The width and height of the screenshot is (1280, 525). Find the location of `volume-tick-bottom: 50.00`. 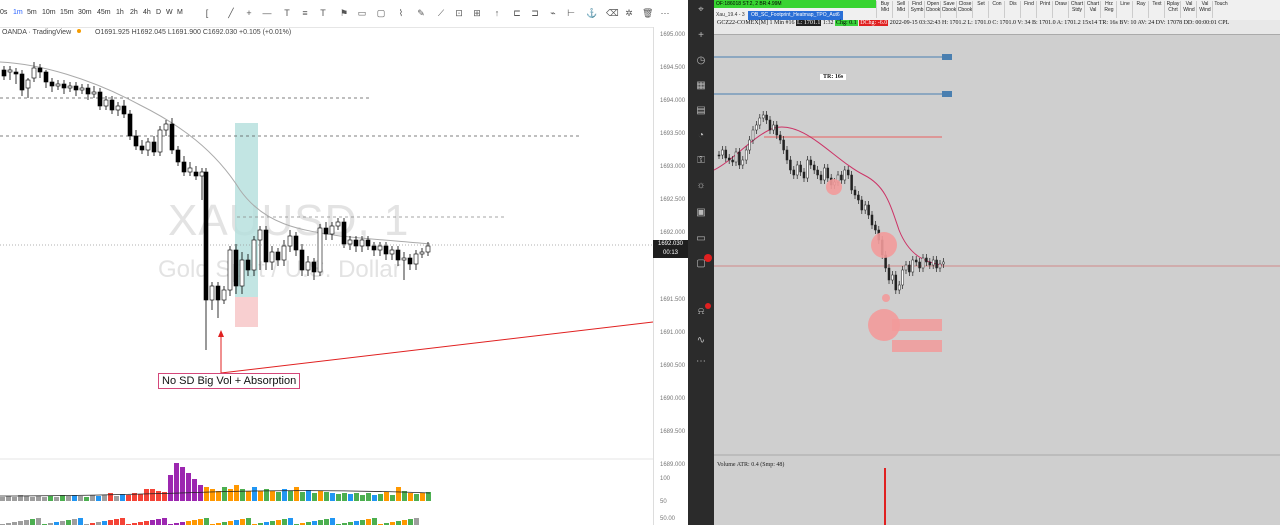

volume-tick-bottom: 50.00 is located at coordinates (668, 519).